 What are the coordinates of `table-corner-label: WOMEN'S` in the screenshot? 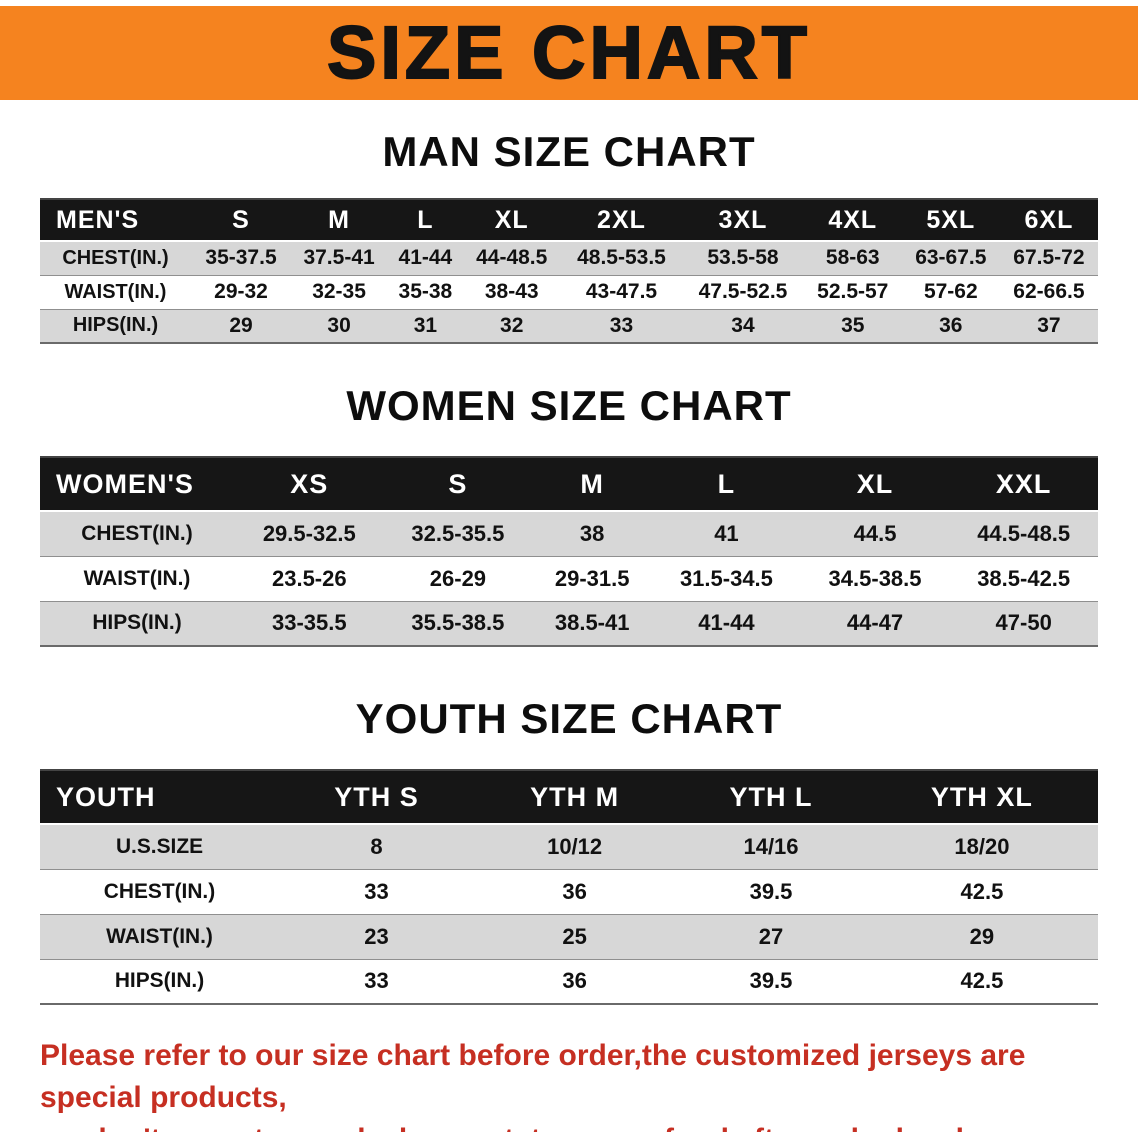 It's located at (137, 484).